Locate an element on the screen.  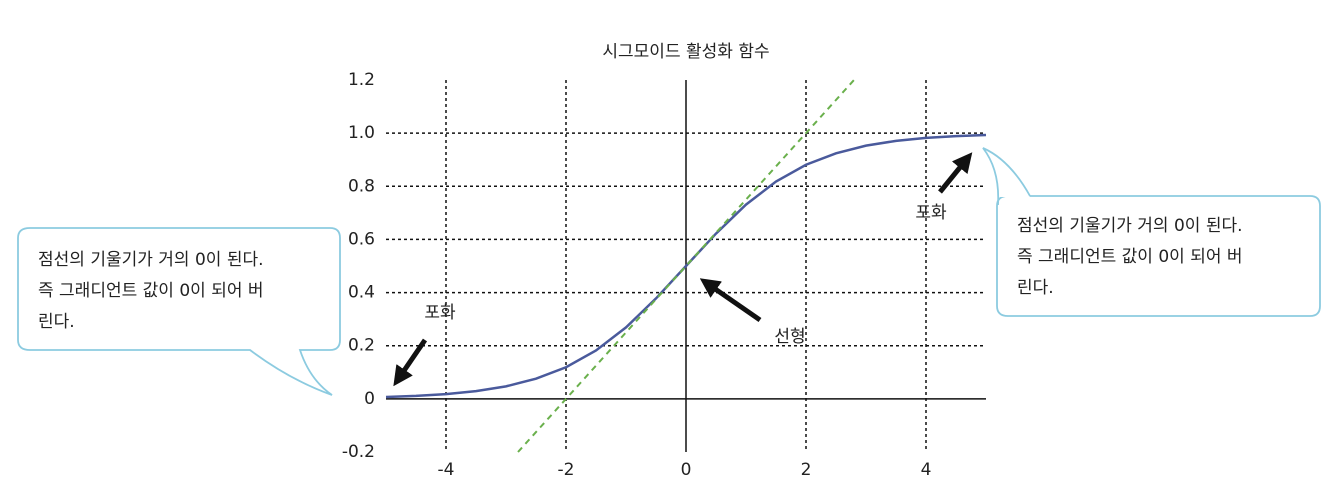
y-tick-label: 0 is located at coordinates (369, 399).